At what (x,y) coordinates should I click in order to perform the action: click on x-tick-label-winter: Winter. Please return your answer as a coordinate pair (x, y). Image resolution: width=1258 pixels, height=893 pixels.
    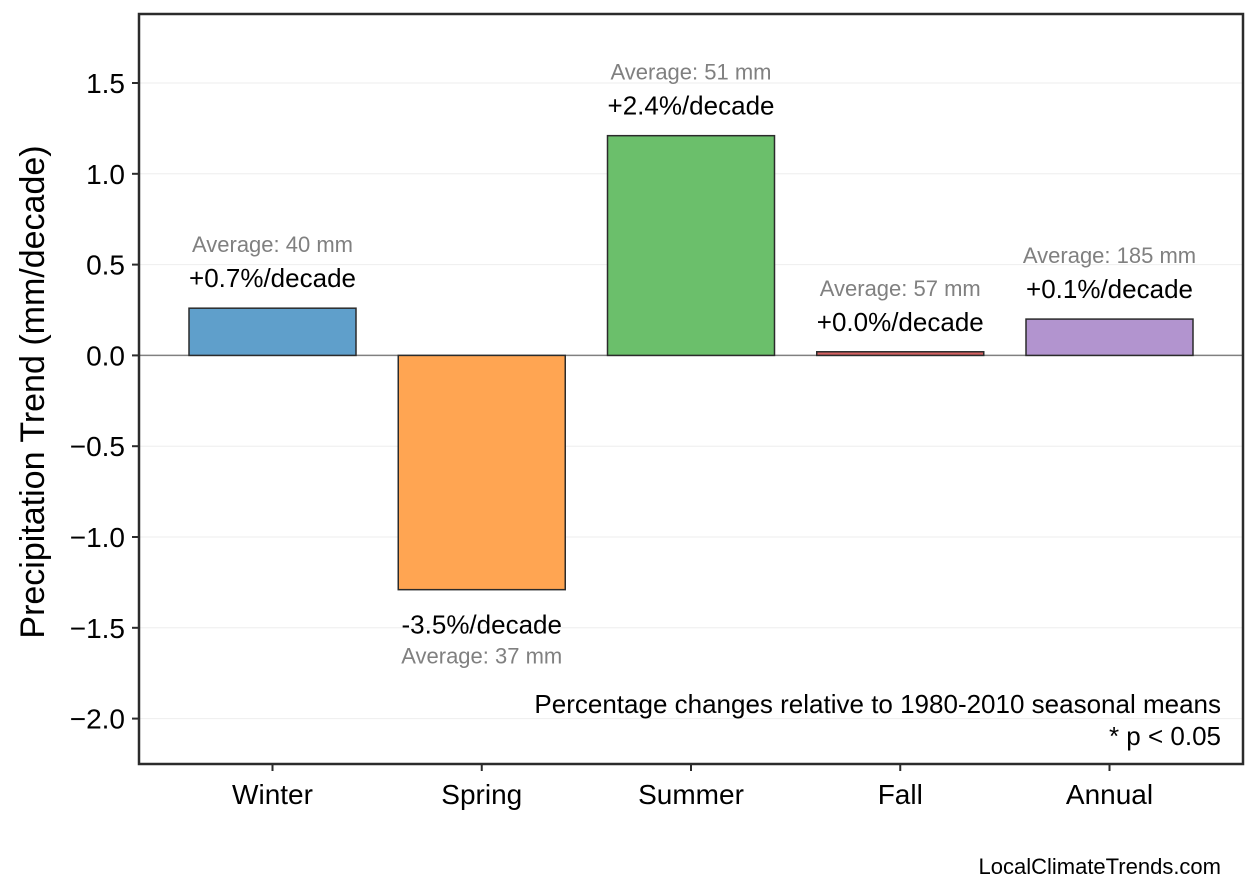
    Looking at the image, I should click on (272, 794).